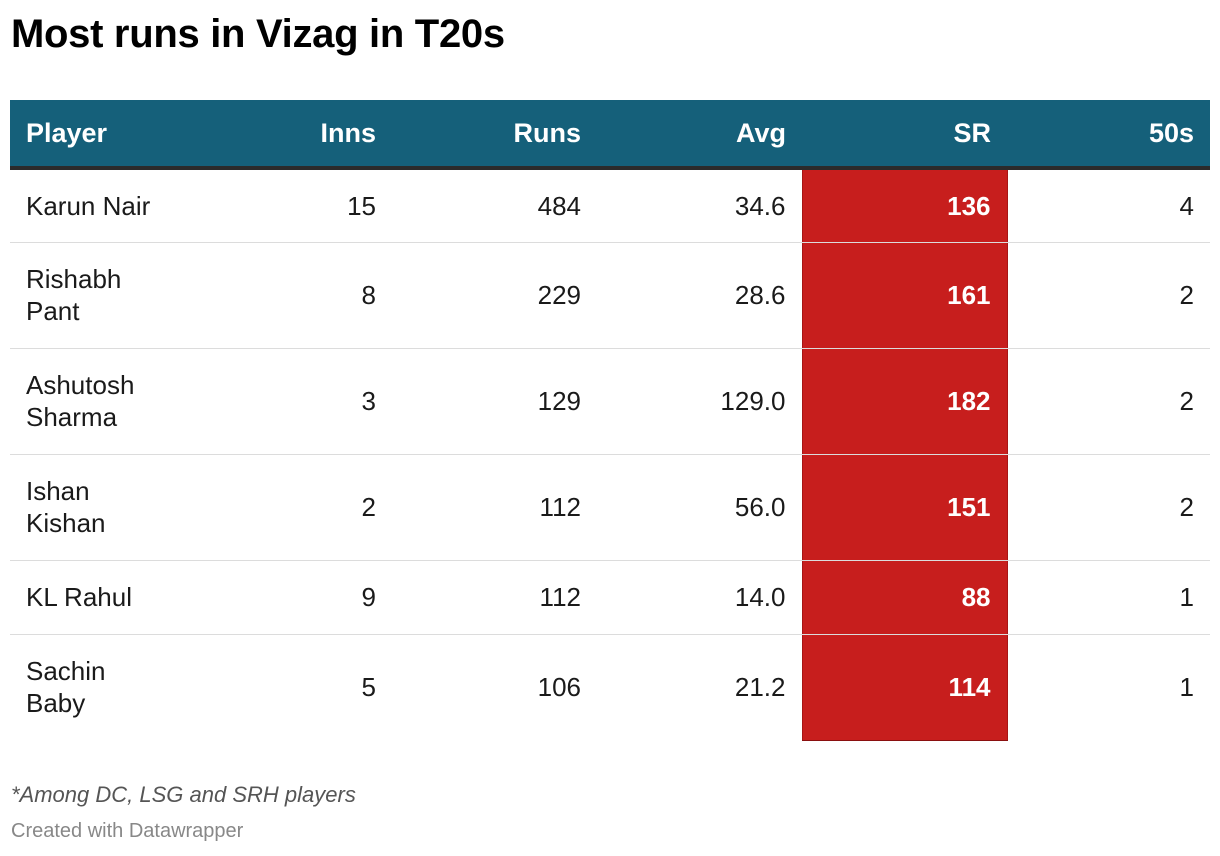 This screenshot has height=856, width=1220. What do you see at coordinates (904, 507) in the screenshot?
I see `cell-sr: 151` at bounding box center [904, 507].